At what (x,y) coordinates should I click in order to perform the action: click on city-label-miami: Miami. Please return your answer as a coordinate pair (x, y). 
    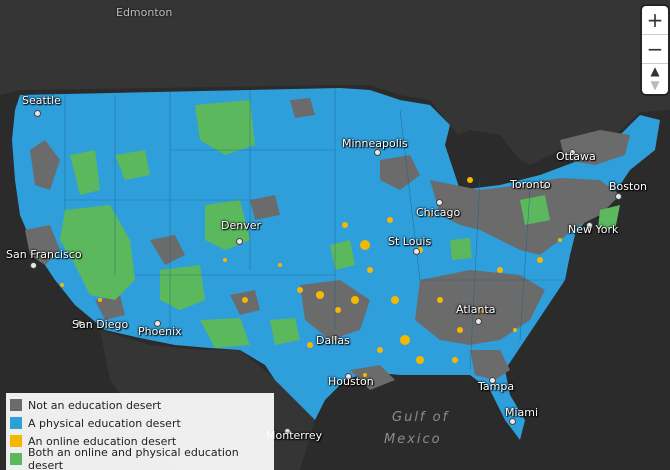
    Looking at the image, I should click on (522, 412).